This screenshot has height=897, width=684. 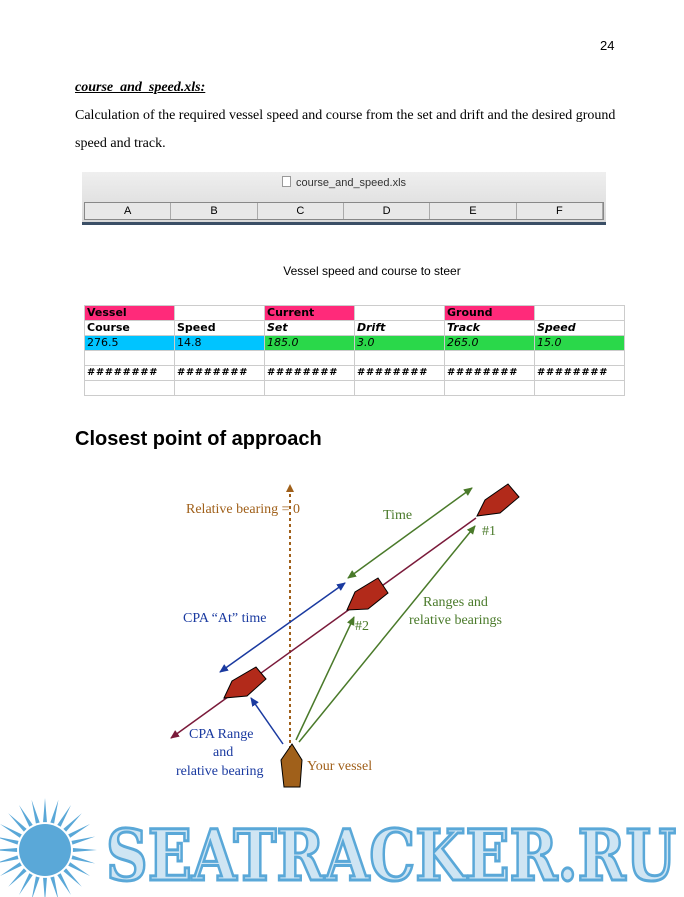 What do you see at coordinates (221, 734) in the screenshot?
I see `label-cpa-range: CPA Range` at bounding box center [221, 734].